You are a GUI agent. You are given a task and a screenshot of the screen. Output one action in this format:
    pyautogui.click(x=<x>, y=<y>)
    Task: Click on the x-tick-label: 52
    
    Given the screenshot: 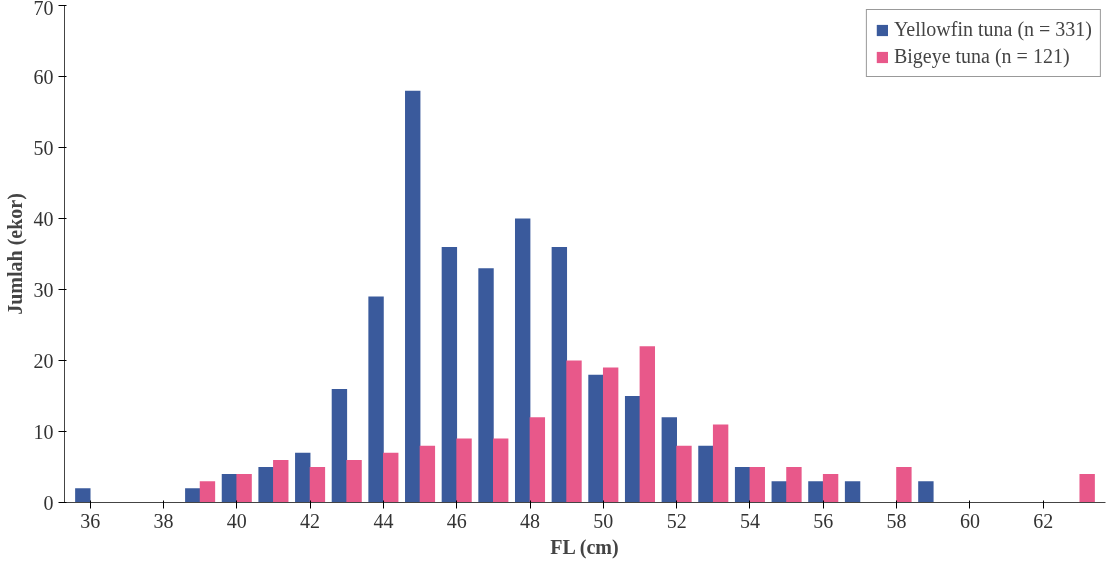 What is the action you would take?
    pyautogui.click(x=676, y=520)
    